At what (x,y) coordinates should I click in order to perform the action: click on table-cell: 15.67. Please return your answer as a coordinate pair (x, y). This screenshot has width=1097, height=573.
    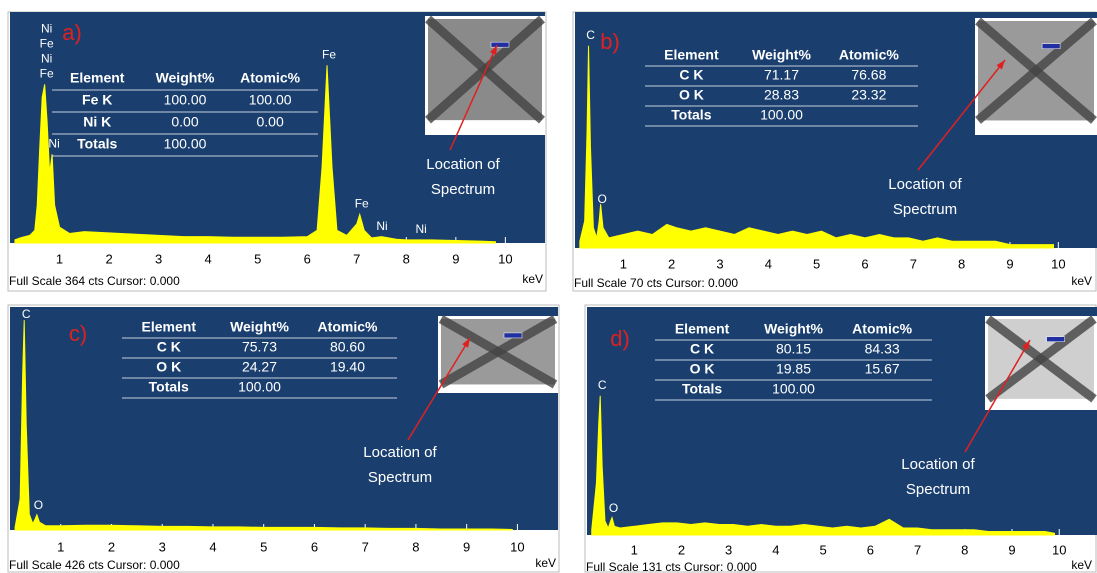
    Looking at the image, I should click on (882, 369).